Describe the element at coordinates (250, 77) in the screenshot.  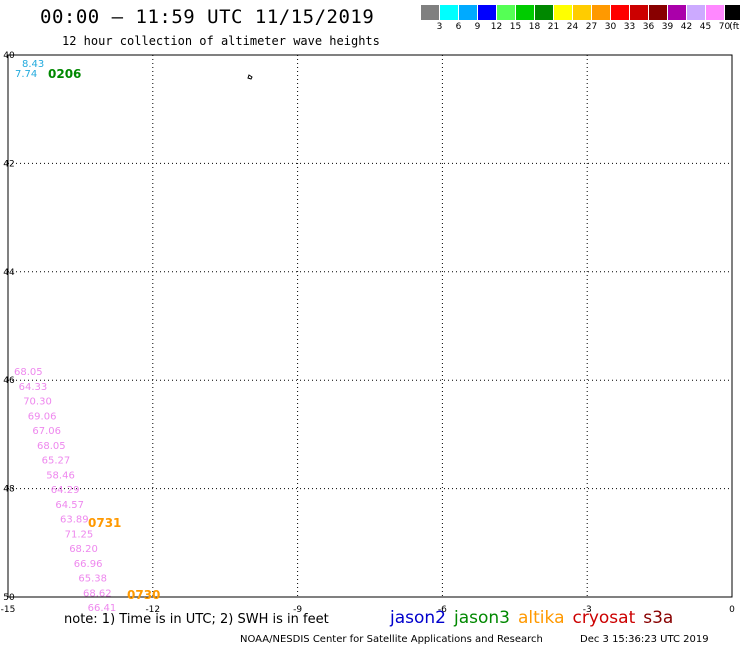
I see `coastline-fragment` at that location.